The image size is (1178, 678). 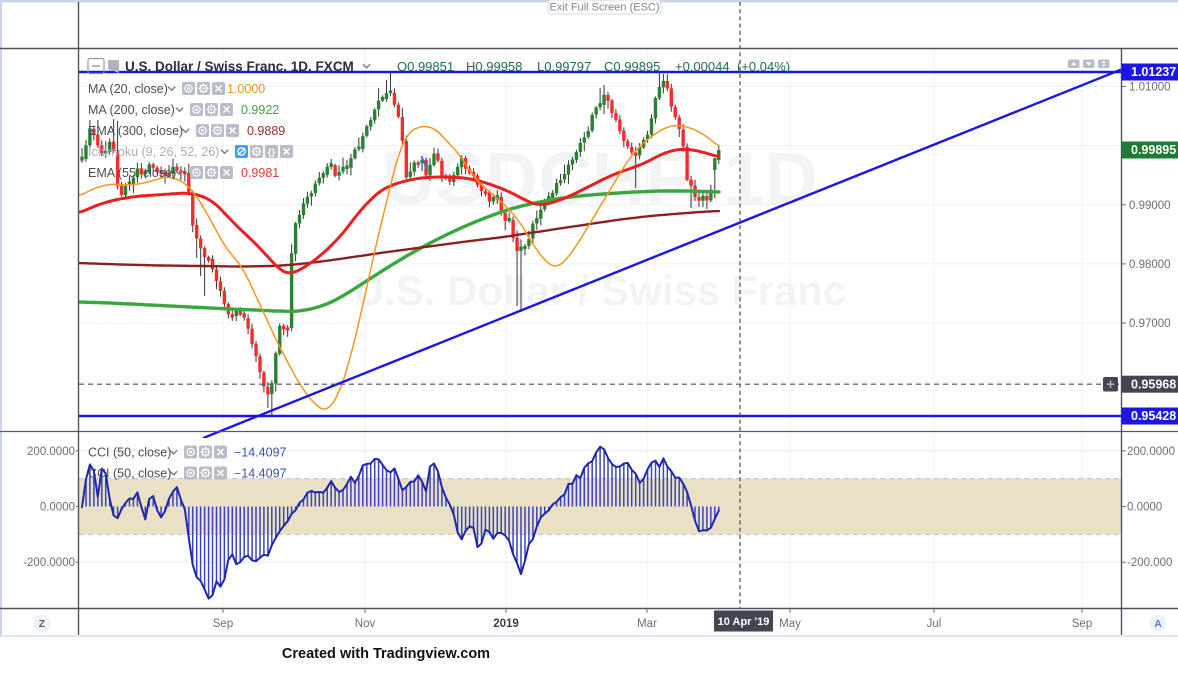 I want to click on svg-text: O0.99851, so click(x=425, y=66).